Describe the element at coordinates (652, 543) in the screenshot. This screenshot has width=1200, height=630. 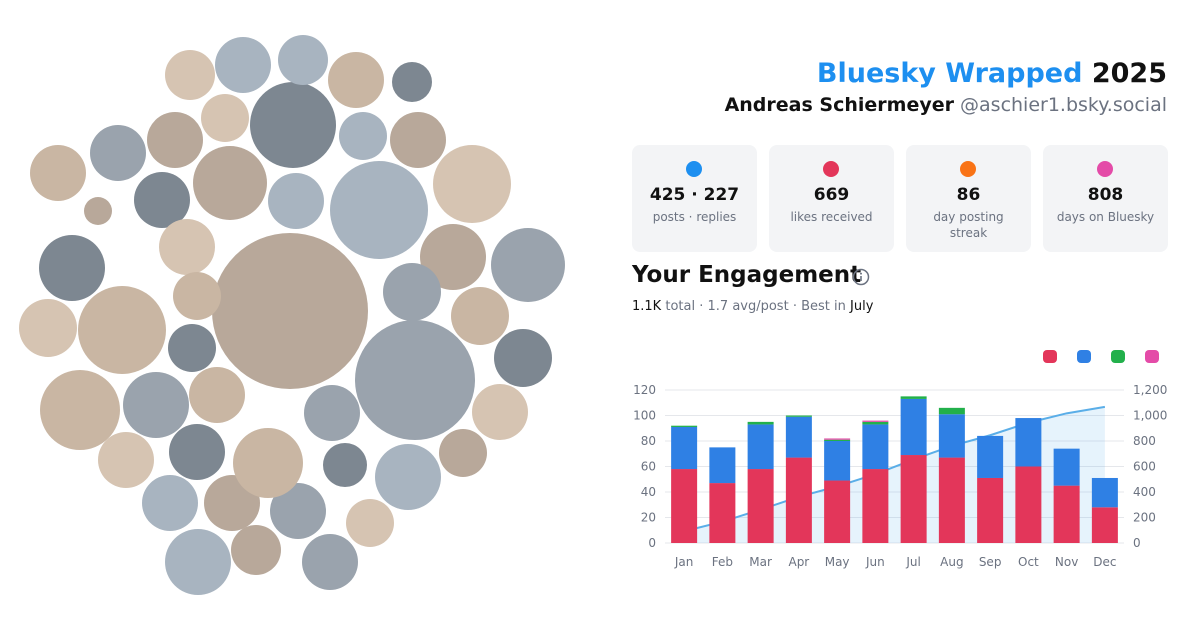
I see `y-tick-label: 0` at that location.